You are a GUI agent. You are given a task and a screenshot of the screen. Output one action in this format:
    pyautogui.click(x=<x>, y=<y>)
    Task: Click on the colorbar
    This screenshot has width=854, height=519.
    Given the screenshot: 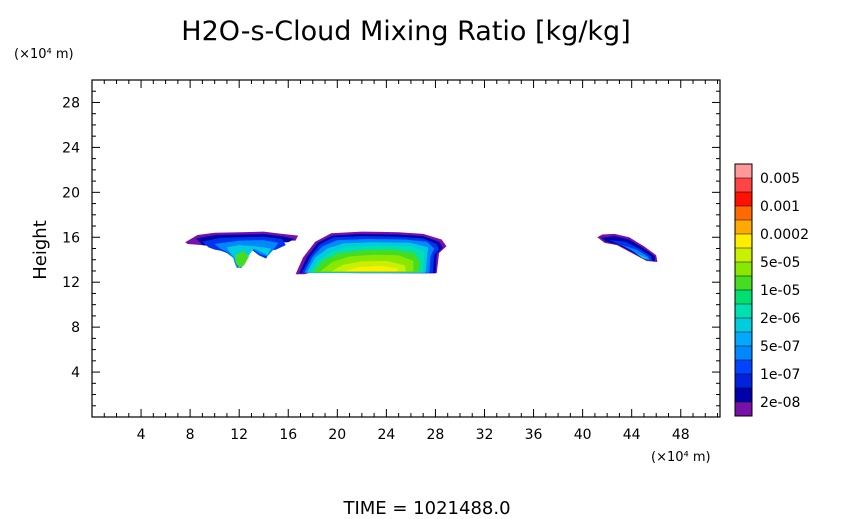 What is the action you would take?
    pyautogui.click(x=743, y=290)
    